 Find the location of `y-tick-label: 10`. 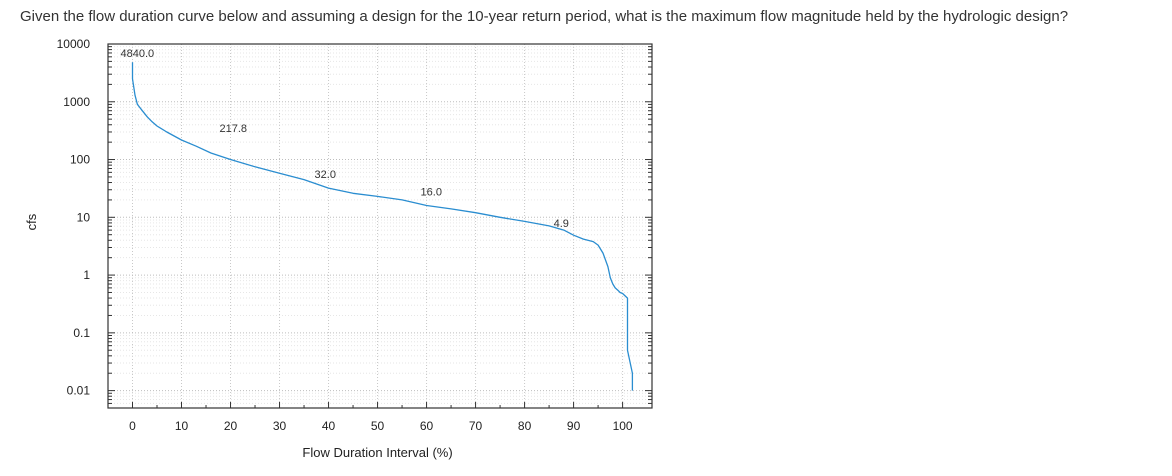

y-tick-label: 10 is located at coordinates (84, 217).